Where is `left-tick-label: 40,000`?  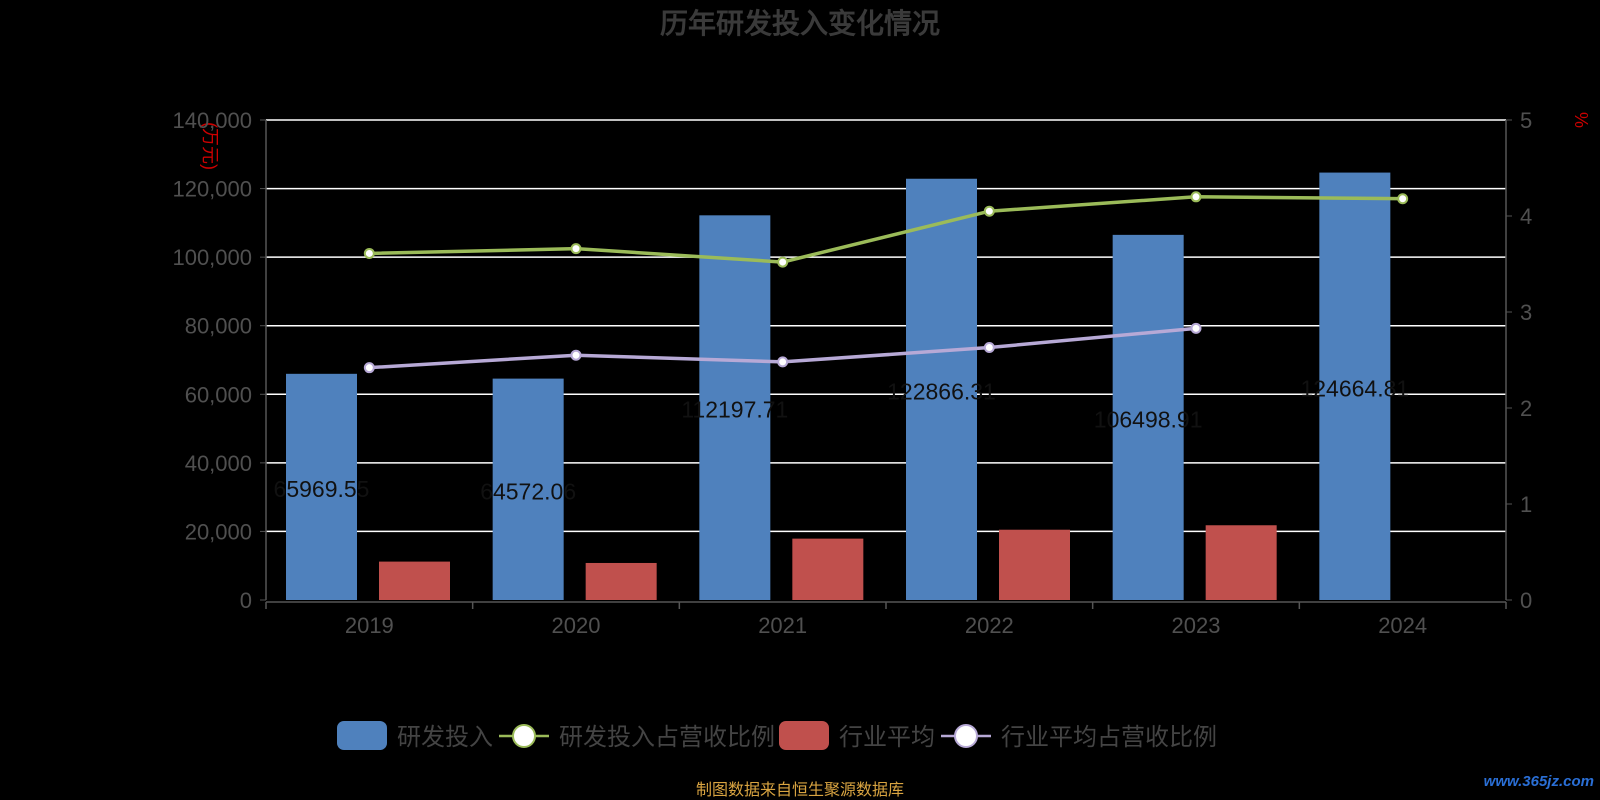
left-tick-label: 40,000 is located at coordinates (218, 463).